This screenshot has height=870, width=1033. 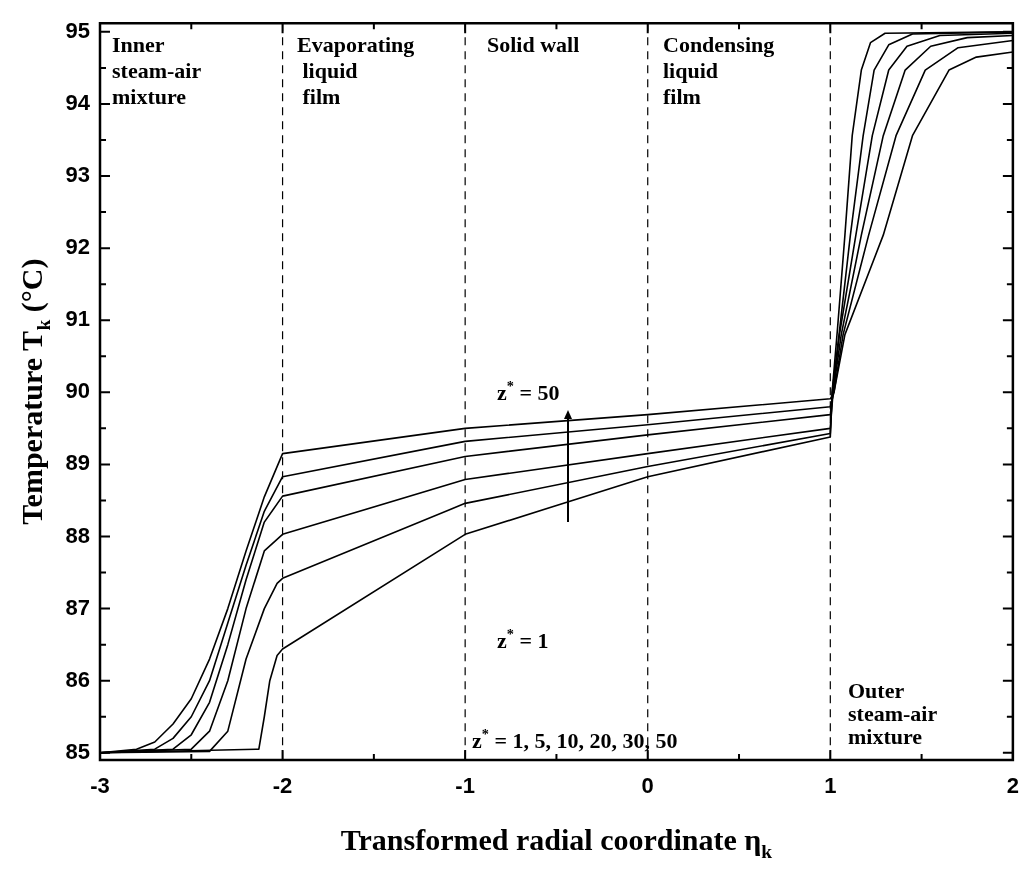 I want to click on y-tick-label: 95, so click(x=77, y=30).